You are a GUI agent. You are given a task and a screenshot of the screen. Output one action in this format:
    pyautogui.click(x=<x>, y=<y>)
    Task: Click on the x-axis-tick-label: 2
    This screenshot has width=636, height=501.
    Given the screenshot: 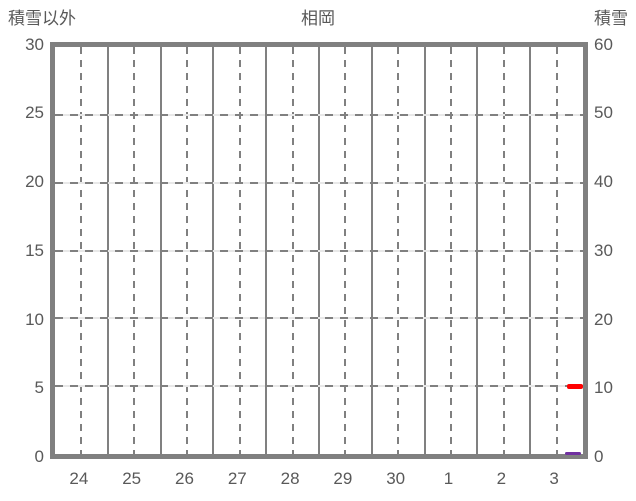 What is the action you would take?
    pyautogui.click(x=501, y=478)
    